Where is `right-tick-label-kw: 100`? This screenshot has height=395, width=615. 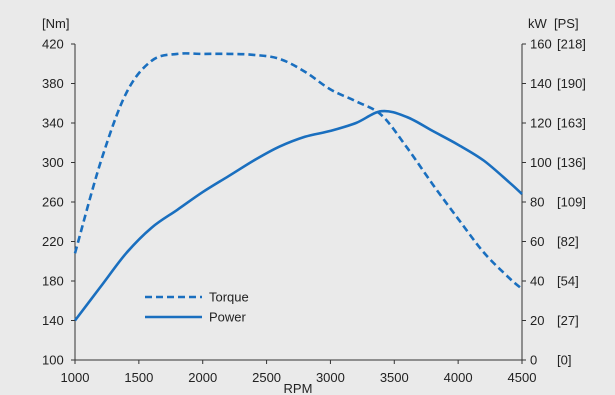 right-tick-label-kw: 100 is located at coordinates (541, 162).